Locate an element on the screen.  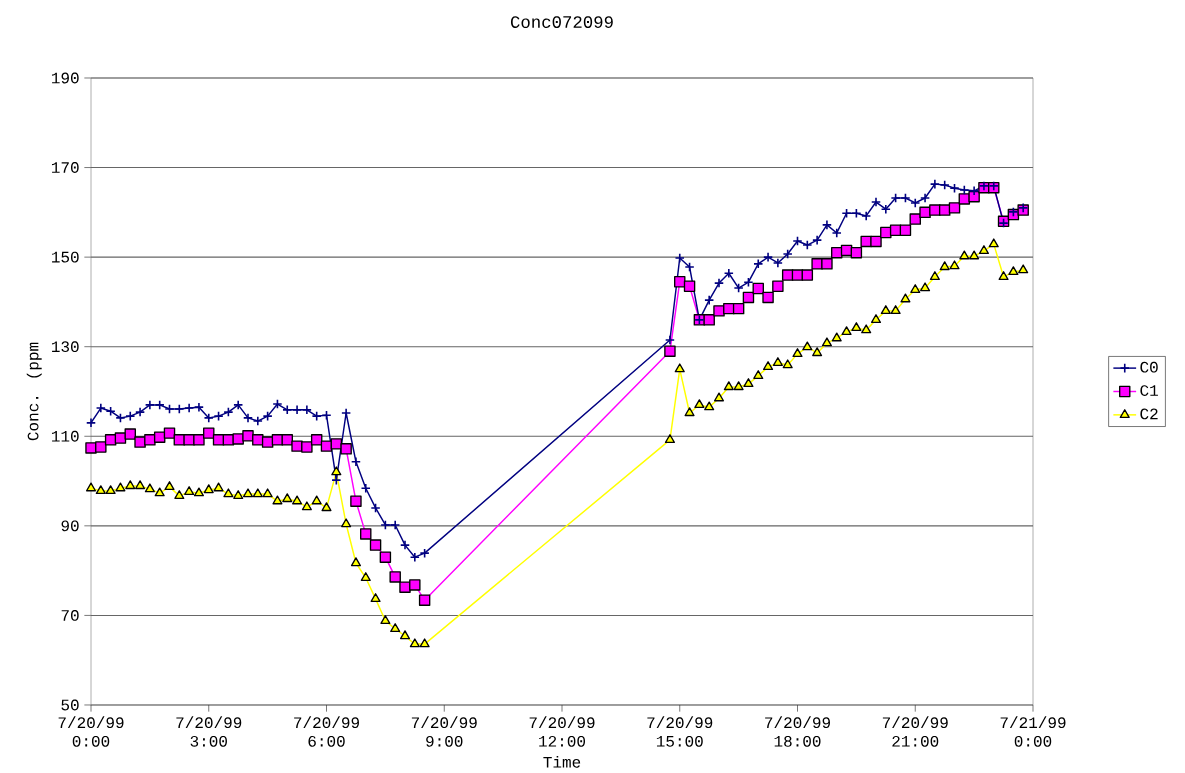
x-tick-label: 7/20/99 12:00 is located at coordinates (562, 731).